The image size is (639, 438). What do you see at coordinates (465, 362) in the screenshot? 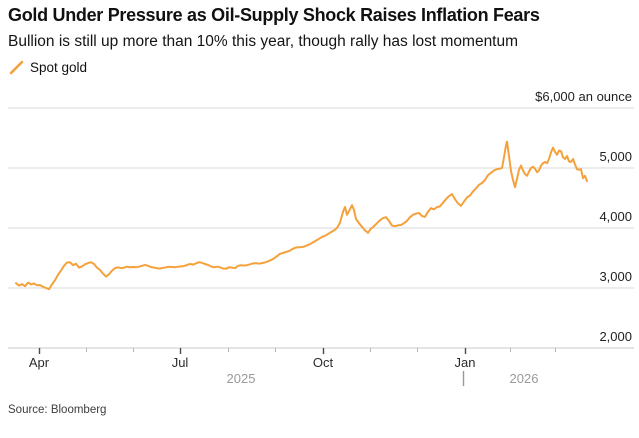
I see `x-axis-label-Jan: Jan` at bounding box center [465, 362].